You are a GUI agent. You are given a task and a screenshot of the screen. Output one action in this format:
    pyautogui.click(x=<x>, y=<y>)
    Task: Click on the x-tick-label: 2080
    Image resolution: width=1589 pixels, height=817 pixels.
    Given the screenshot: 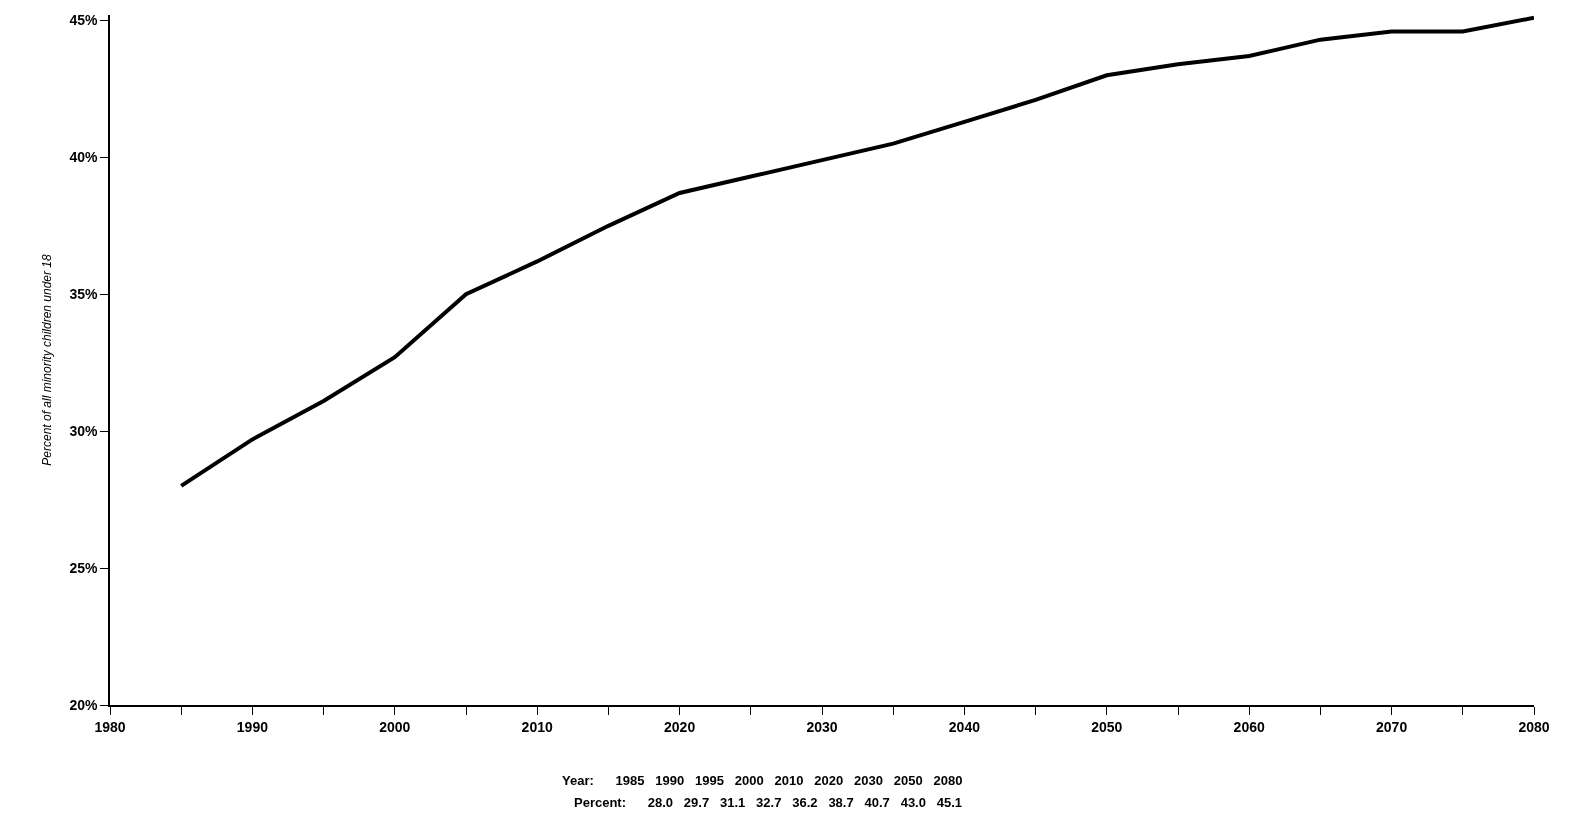 What is the action you would take?
    pyautogui.click(x=1534, y=726)
    